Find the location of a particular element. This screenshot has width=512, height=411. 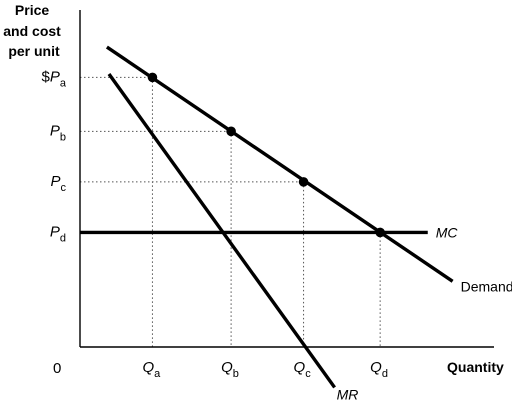

y-tick-label: Pb is located at coordinates (58, 132).